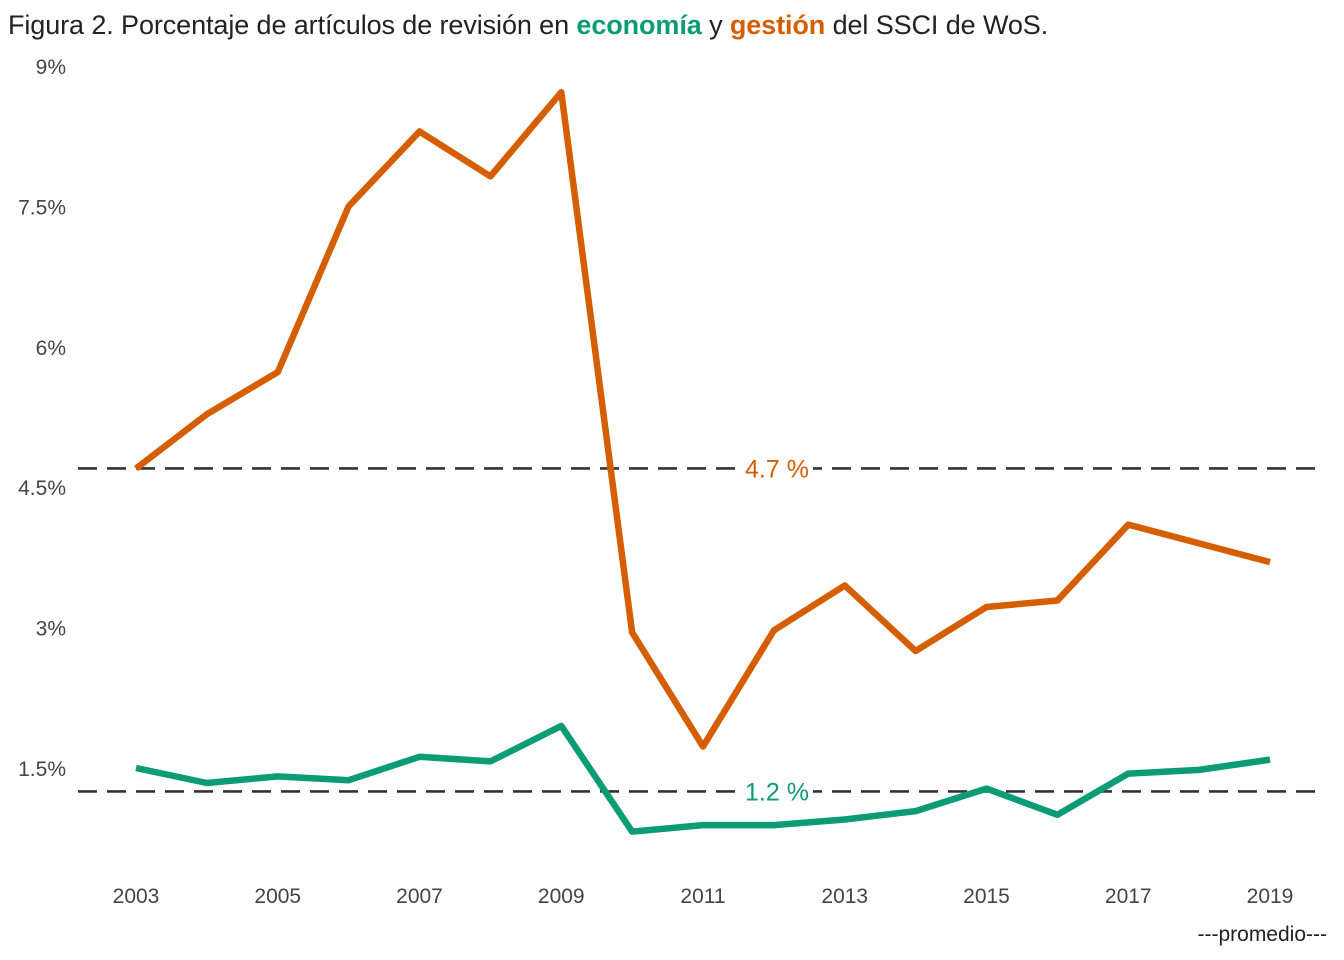 The height and width of the screenshot is (960, 1344). What do you see at coordinates (715, 25) in the screenshot?
I see `title-connector: y` at bounding box center [715, 25].